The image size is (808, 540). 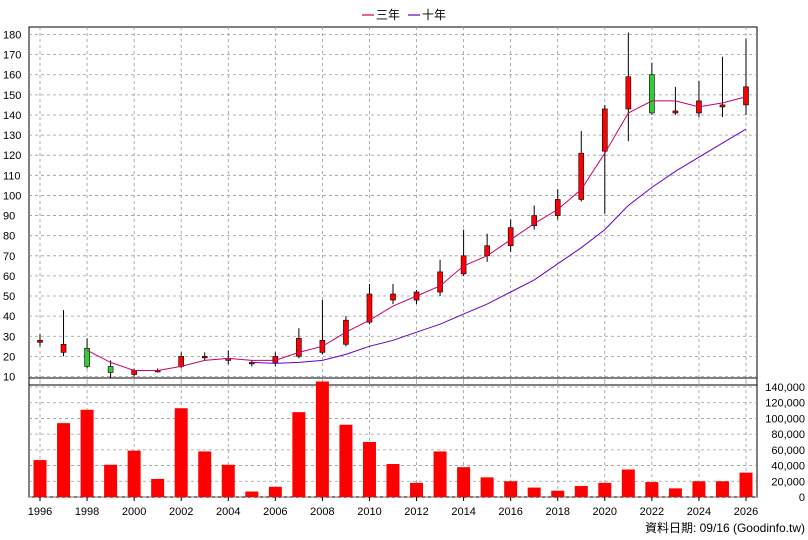 I want to click on volume-tick-label: 0, so click(x=802, y=498).